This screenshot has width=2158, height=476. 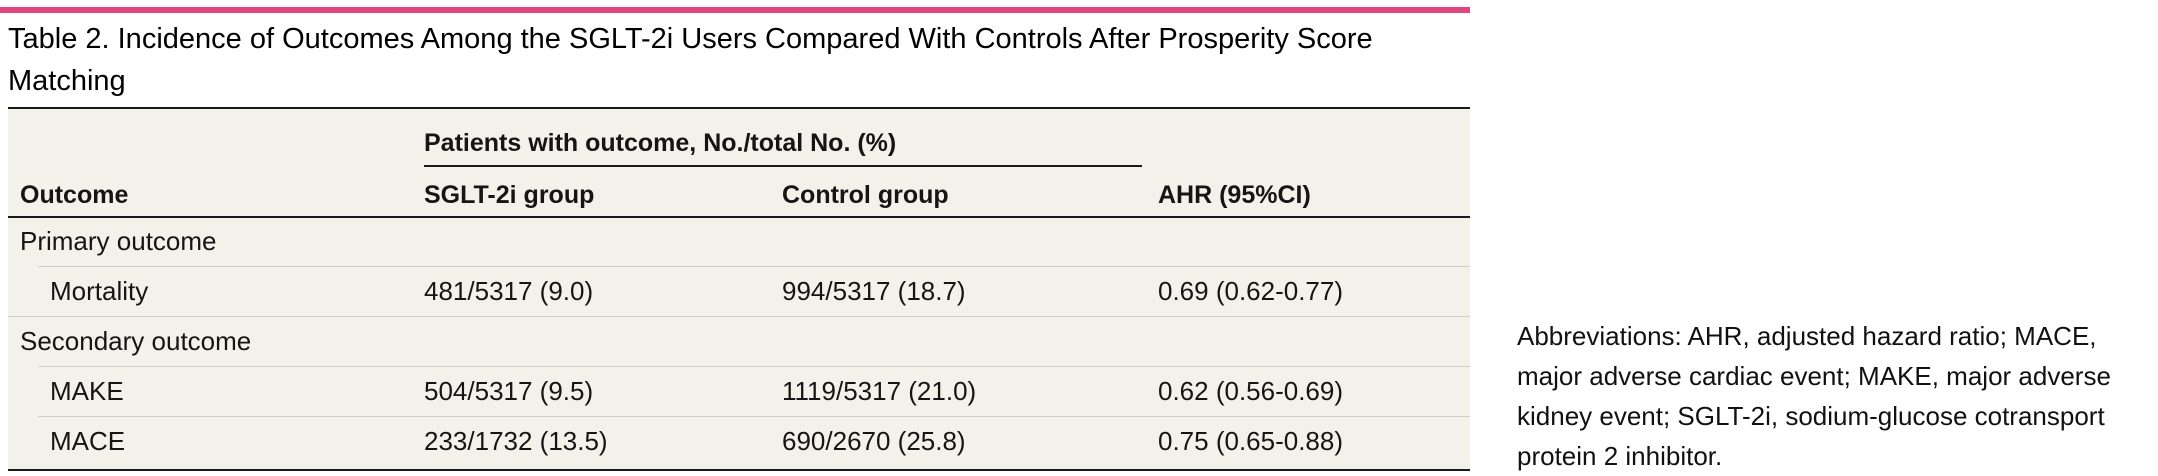 What do you see at coordinates (1234, 195) in the screenshot?
I see `column-header-ahr: AHR (95%CI)` at bounding box center [1234, 195].